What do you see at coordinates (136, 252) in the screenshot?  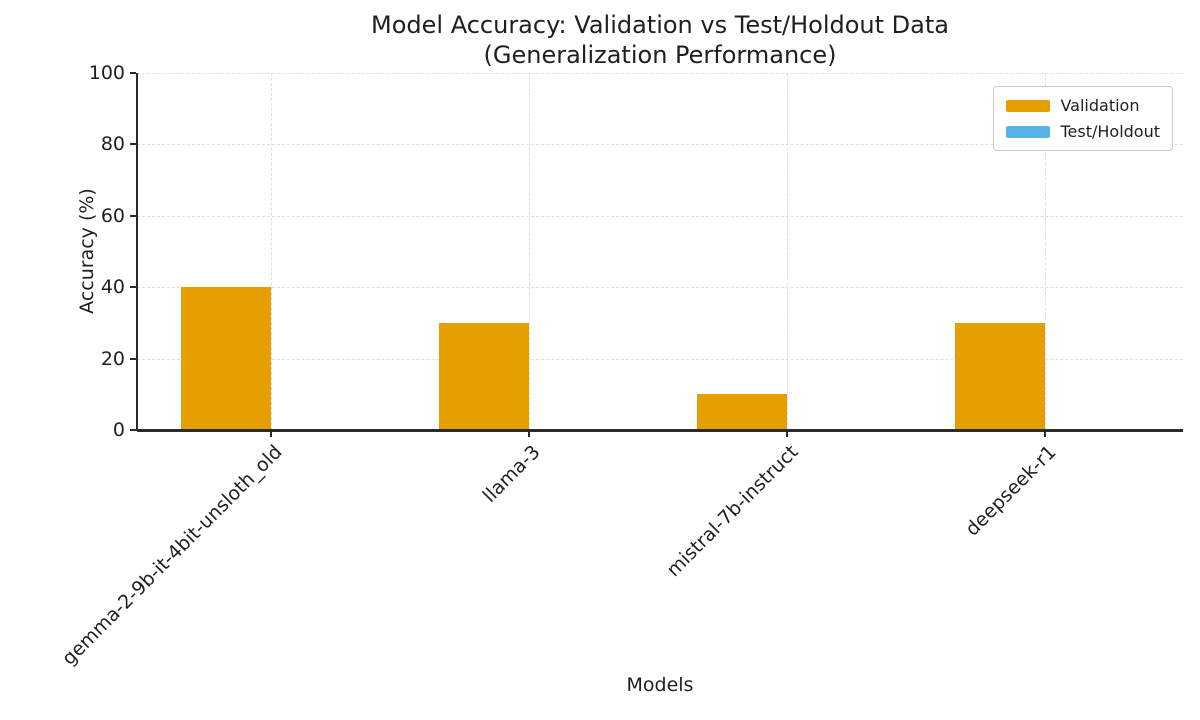 I see `y-axis-spine` at bounding box center [136, 252].